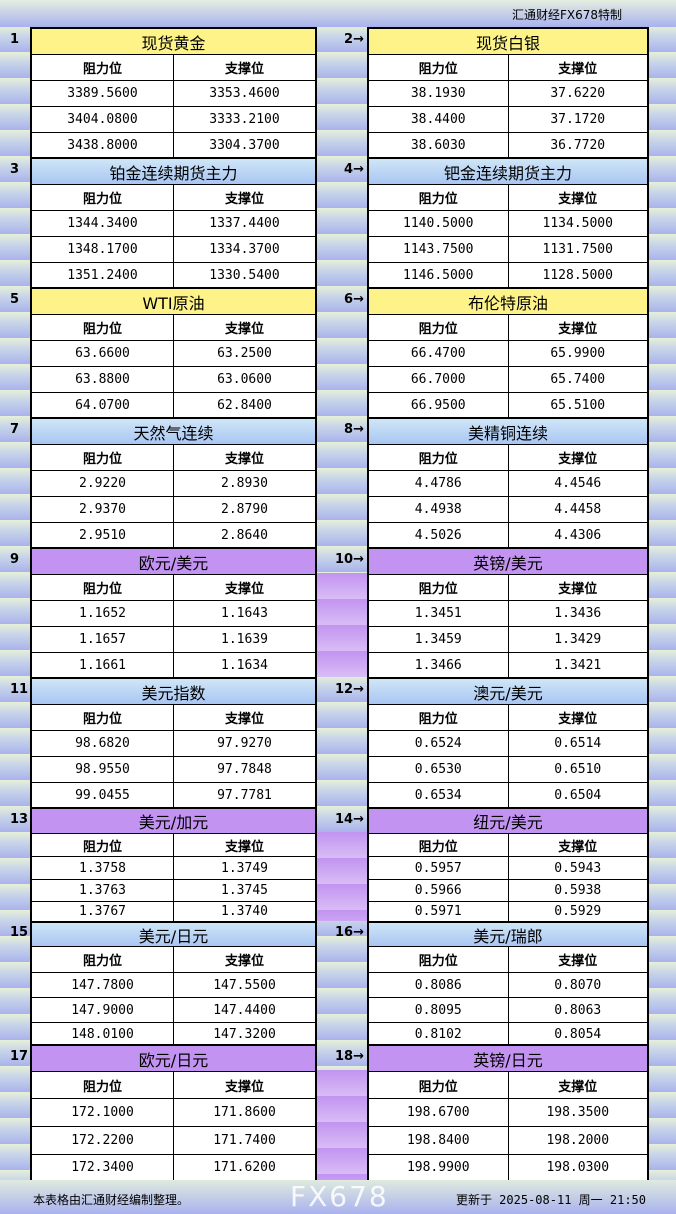 This screenshot has width=676, height=1214. Describe the element at coordinates (244, 379) in the screenshot. I see `support-value: 63.0600` at that location.